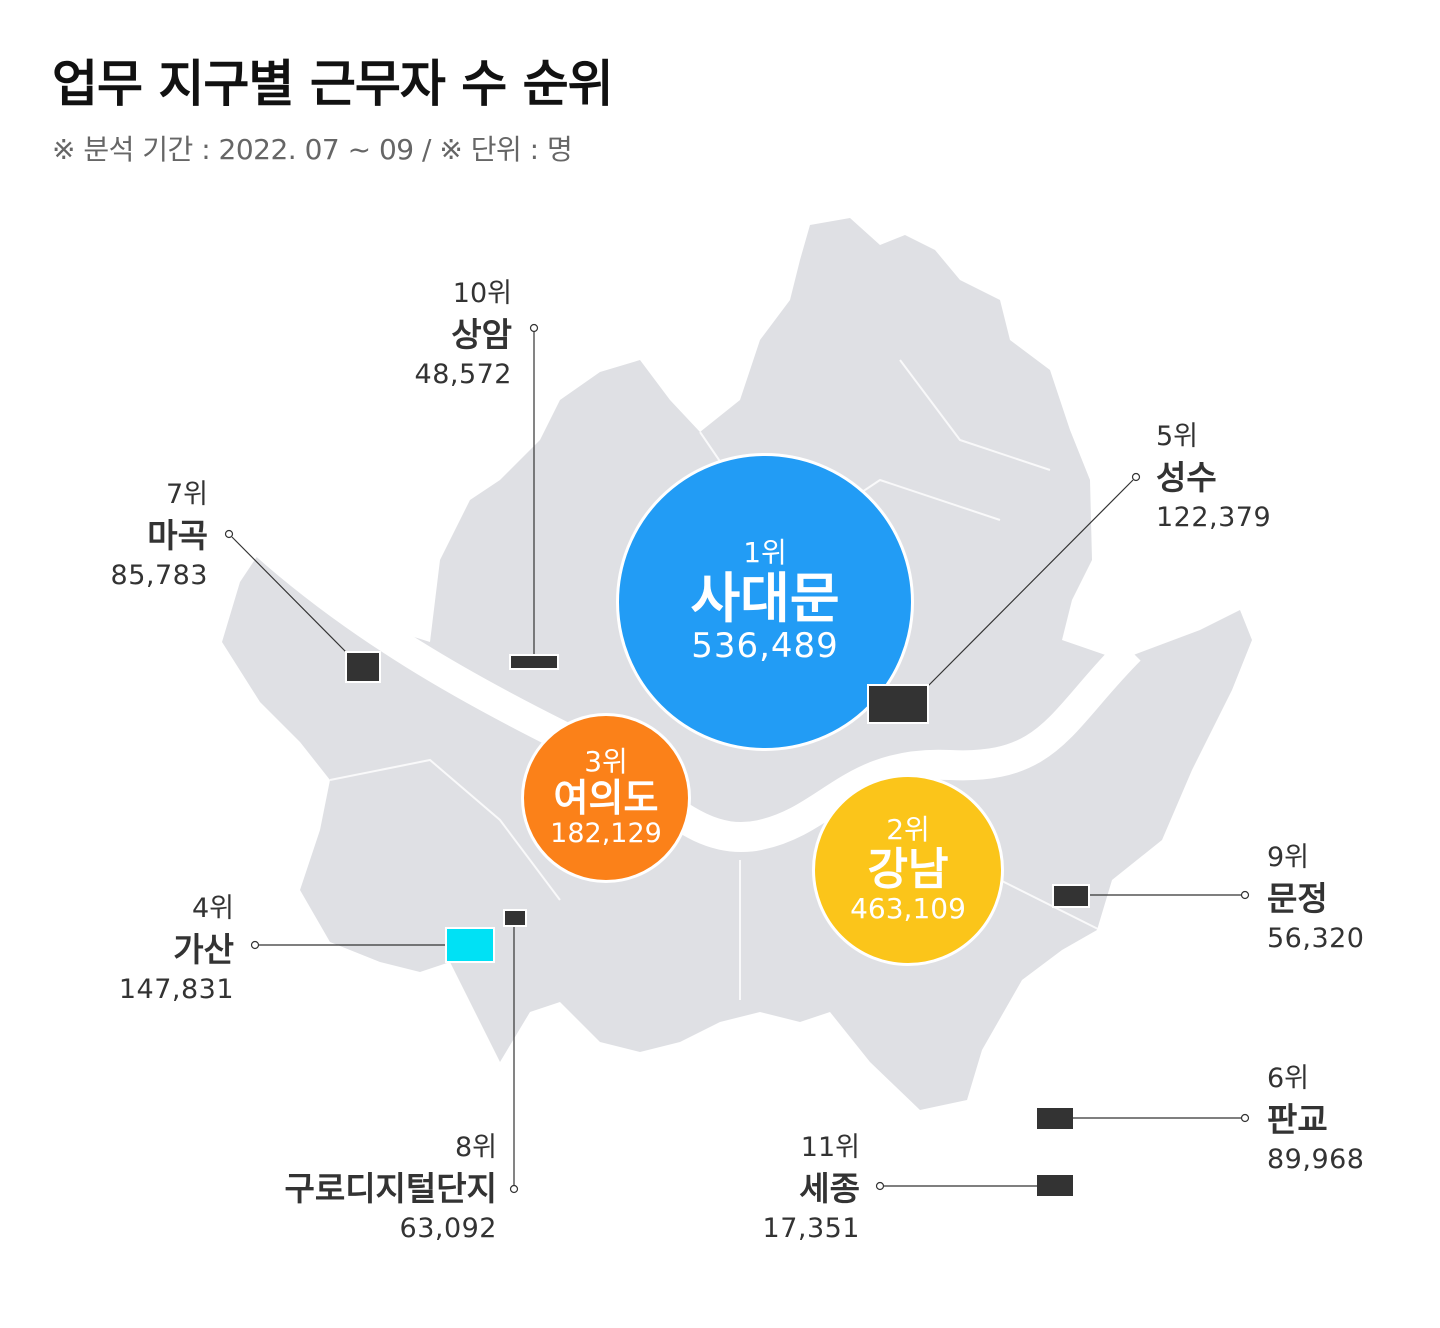 The image size is (1440, 1328). What do you see at coordinates (1316, 898) in the screenshot?
I see `label-munjeong: 9위 문정 56,320` at bounding box center [1316, 898].